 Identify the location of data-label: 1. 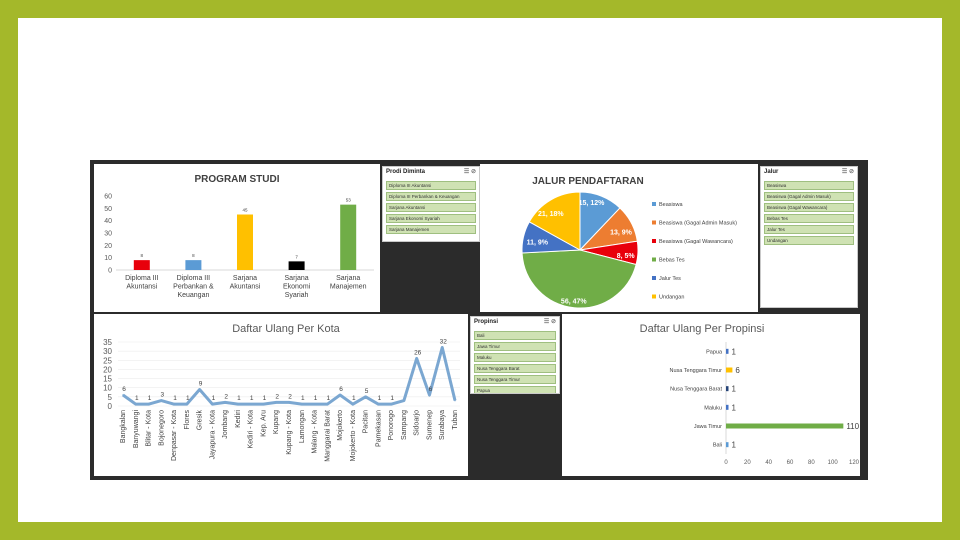
(316, 398).